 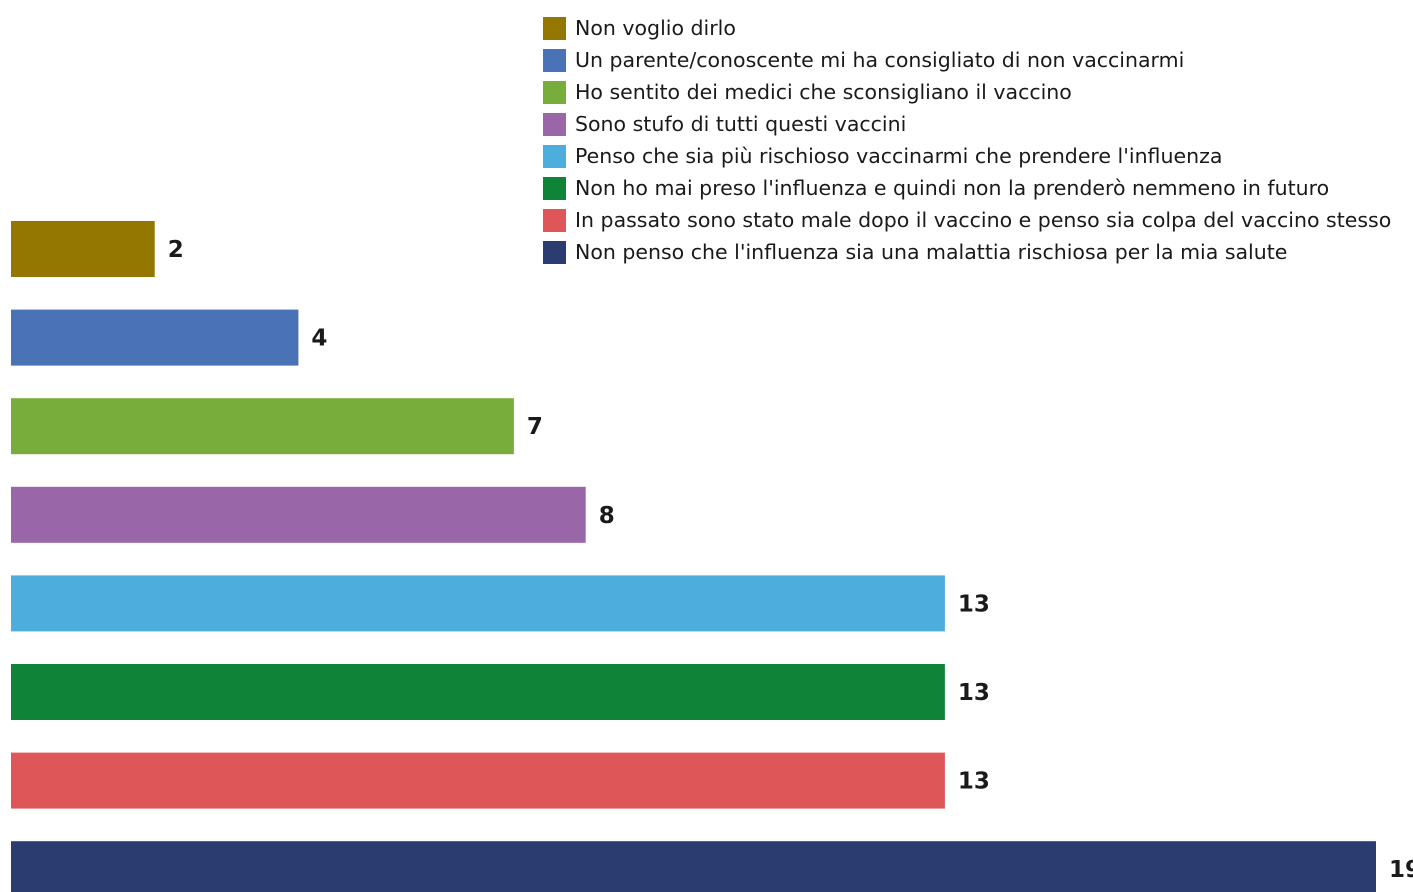 What do you see at coordinates (967, 124) in the screenshot?
I see `legend-item: Sono stufo di tutti questi vaccini` at bounding box center [967, 124].